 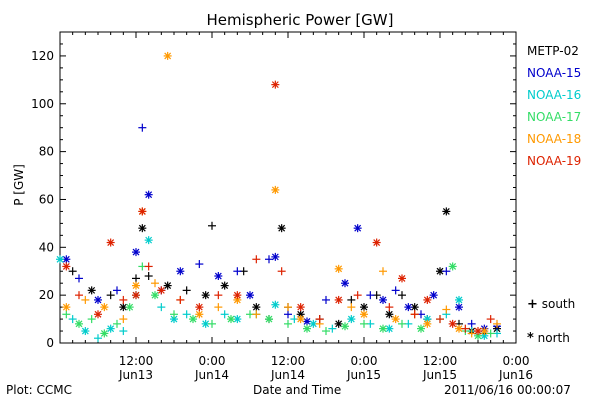 I want to click on legend-north-label: north, so click(x=553, y=338).